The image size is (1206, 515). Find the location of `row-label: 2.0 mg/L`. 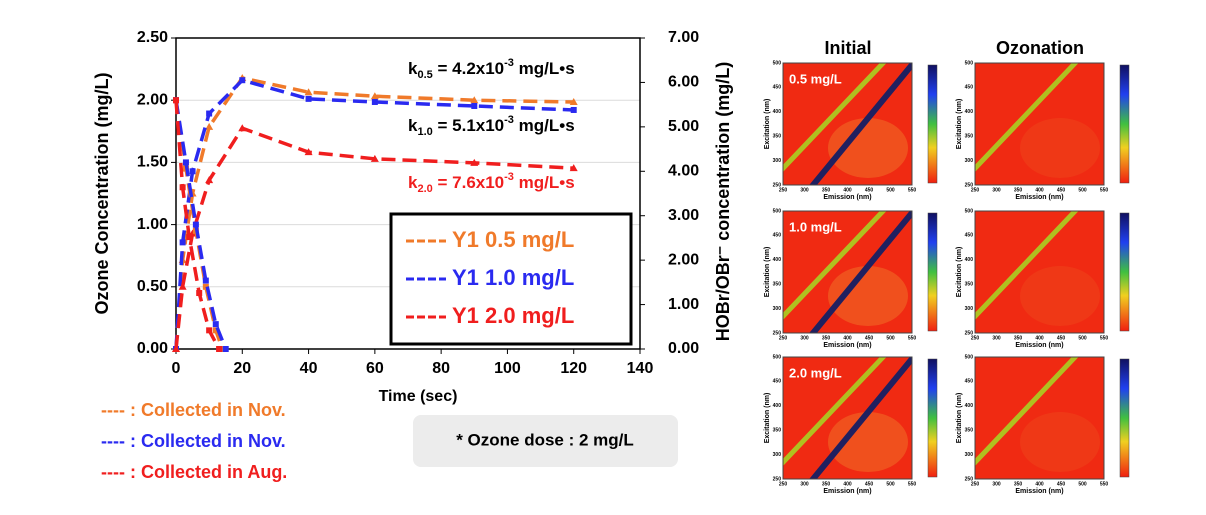

row-label: 2.0 mg/L is located at coordinates (815, 372).